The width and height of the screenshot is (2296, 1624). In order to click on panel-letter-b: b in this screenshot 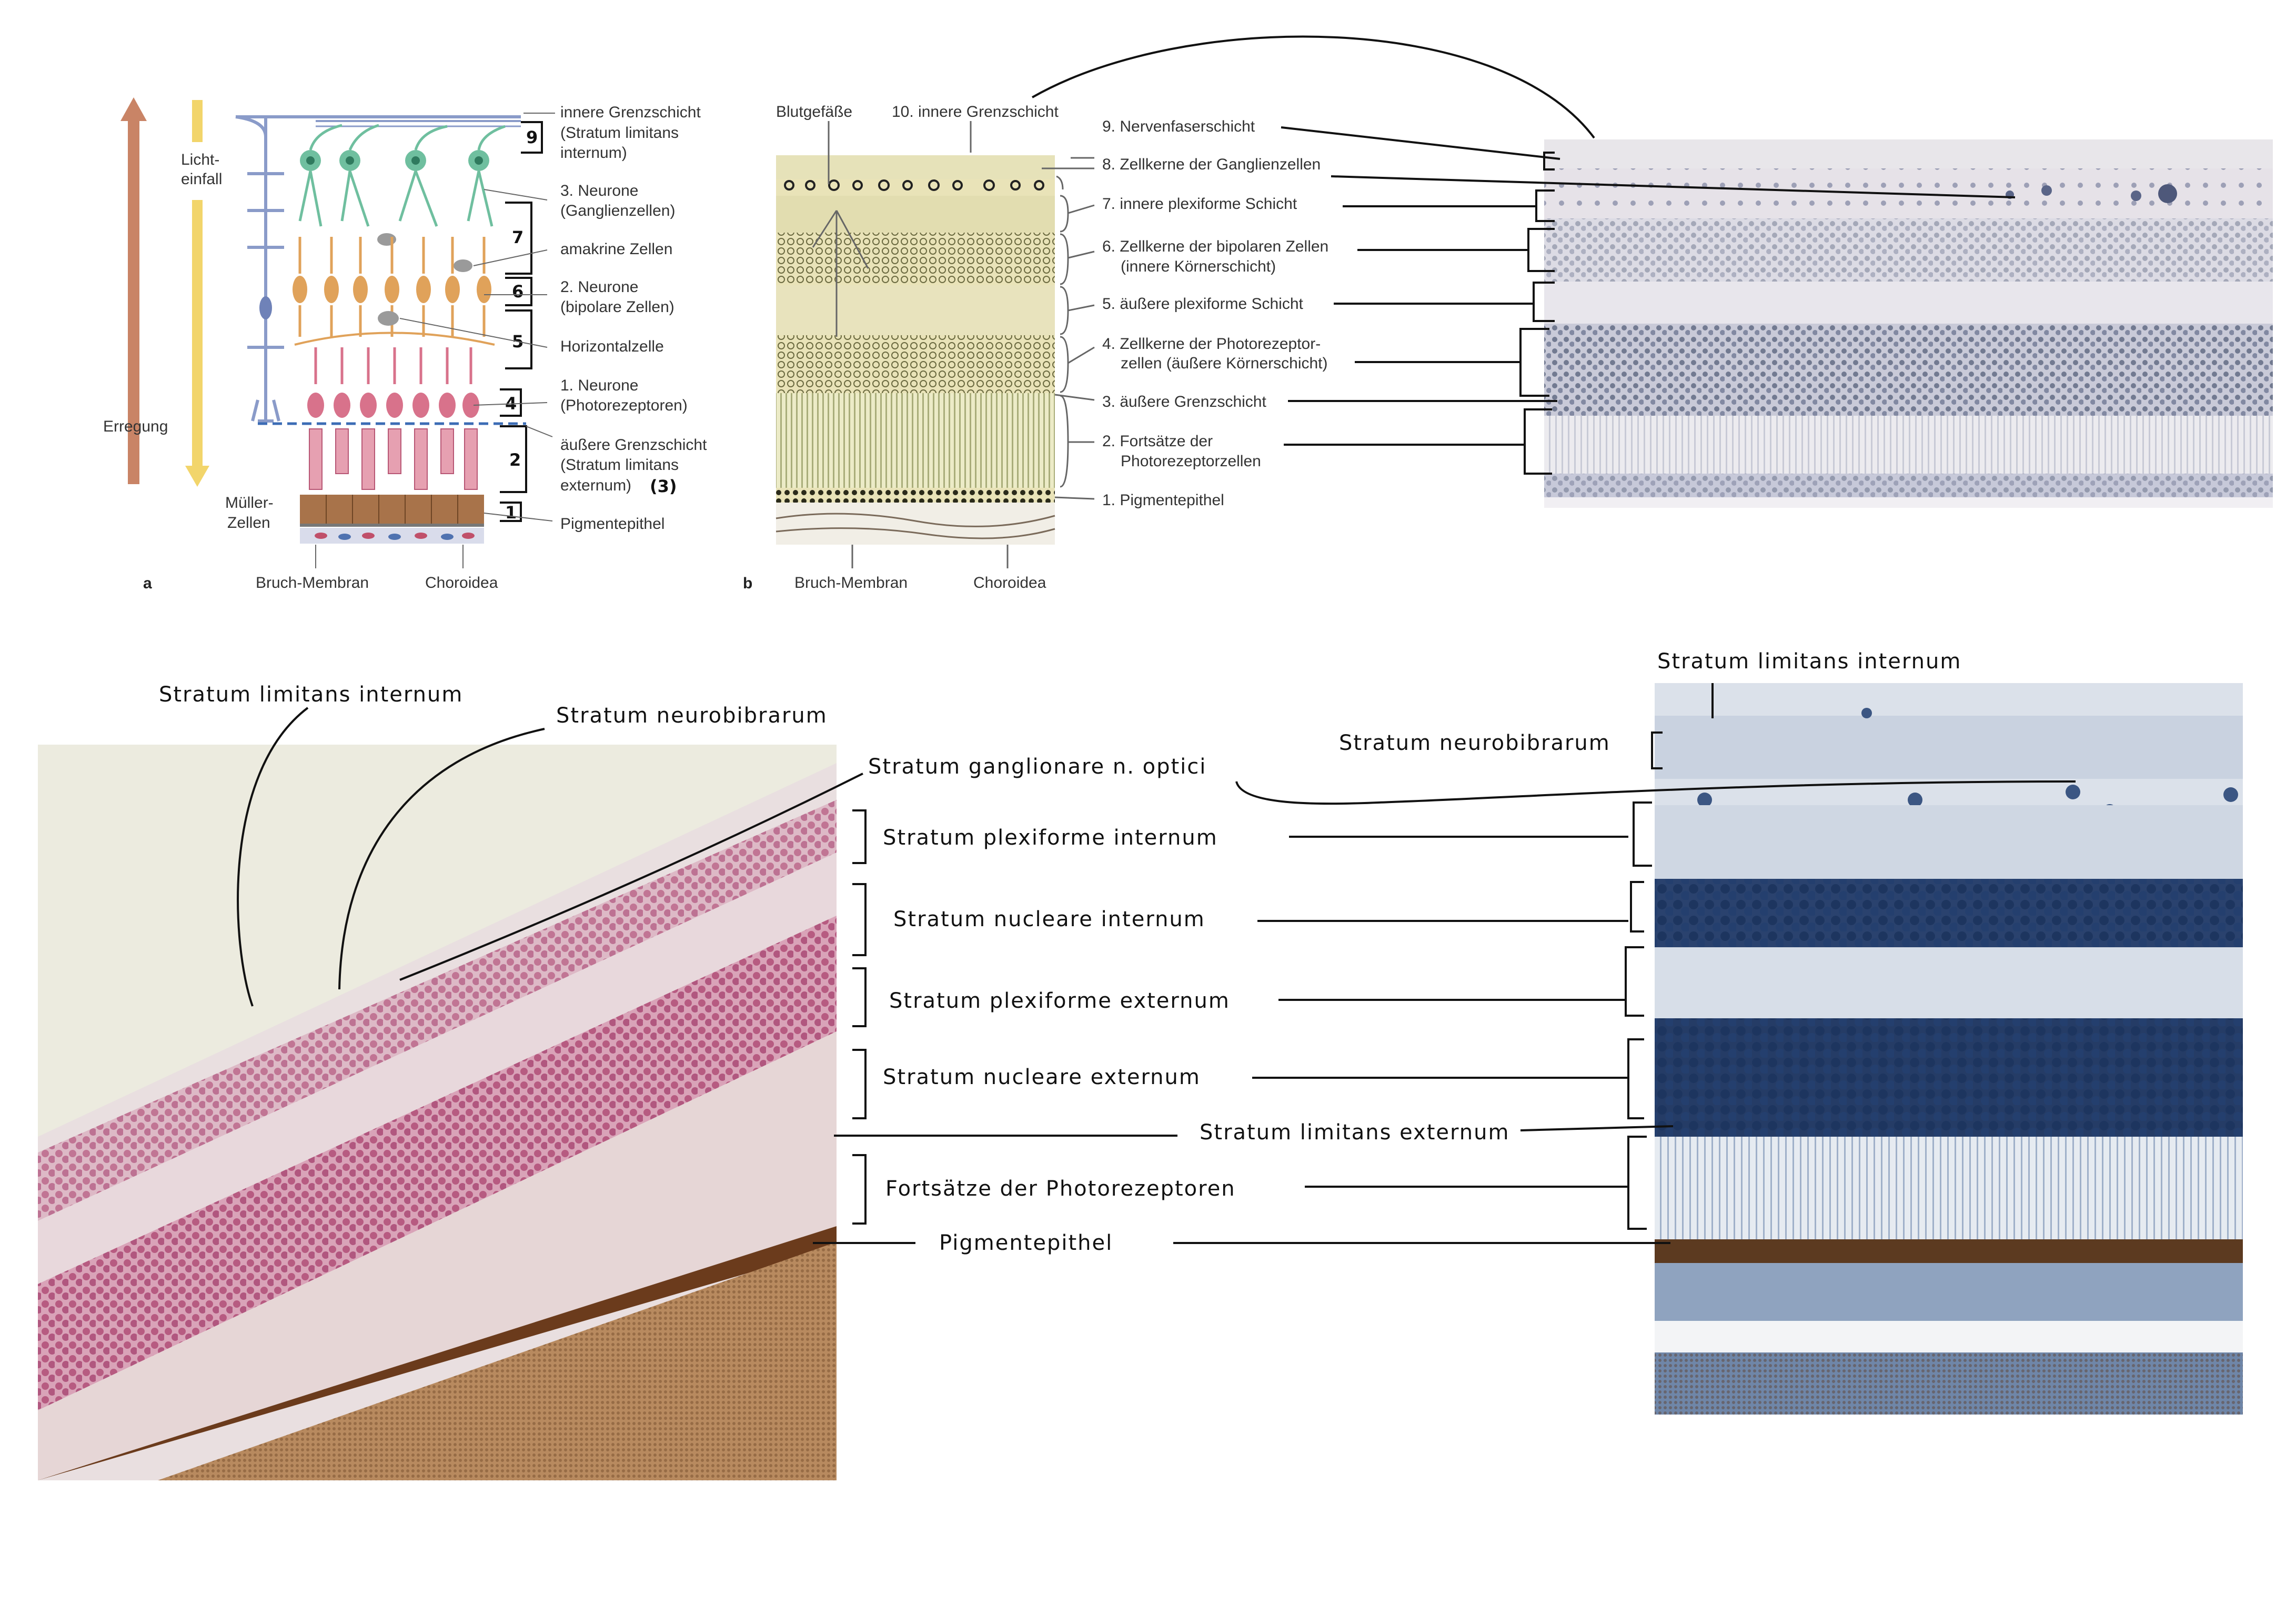, I will do `click(747, 583)`.